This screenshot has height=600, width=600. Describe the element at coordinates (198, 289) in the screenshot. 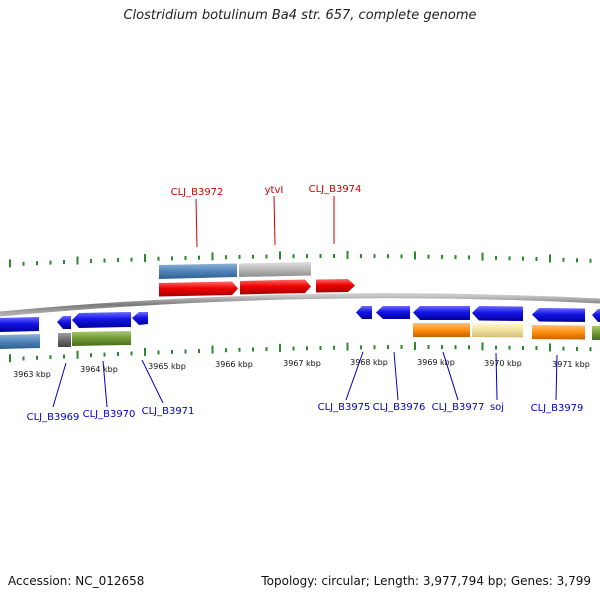

I see `gene-arrow-clj-b3972` at that location.